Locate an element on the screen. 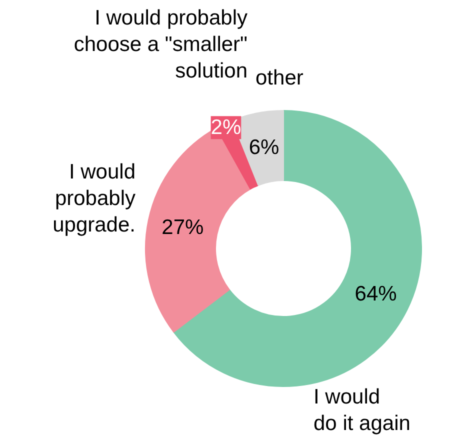  slice-label: other is located at coordinates (280, 78).